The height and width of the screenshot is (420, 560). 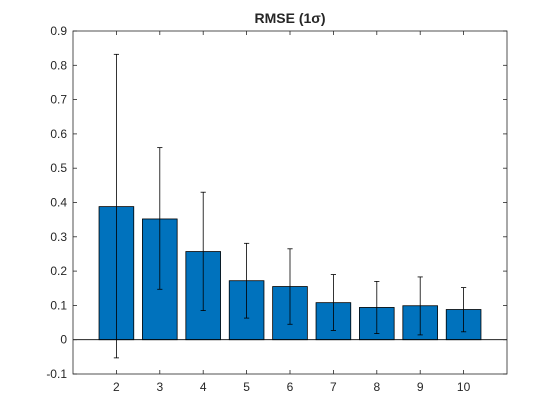 I want to click on x-tick-label-4: 4, so click(x=203, y=387).